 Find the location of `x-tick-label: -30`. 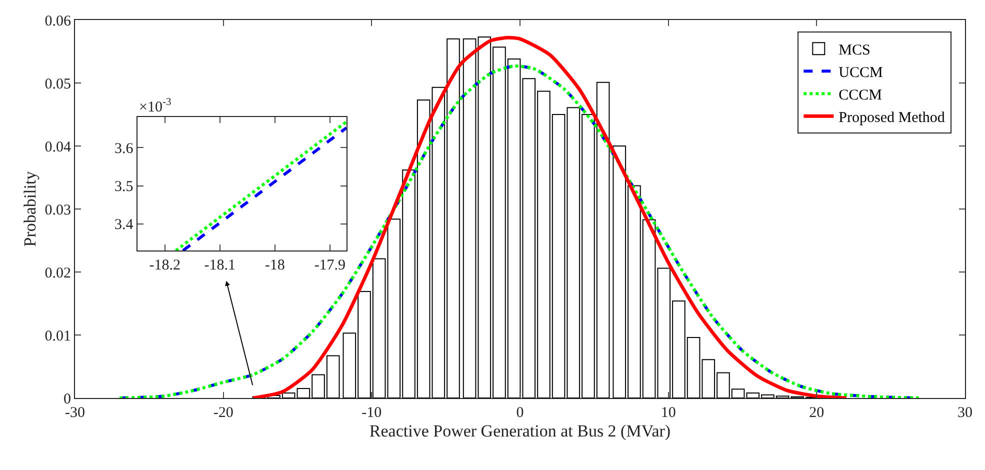

x-tick-label: -30 is located at coordinates (75, 413).